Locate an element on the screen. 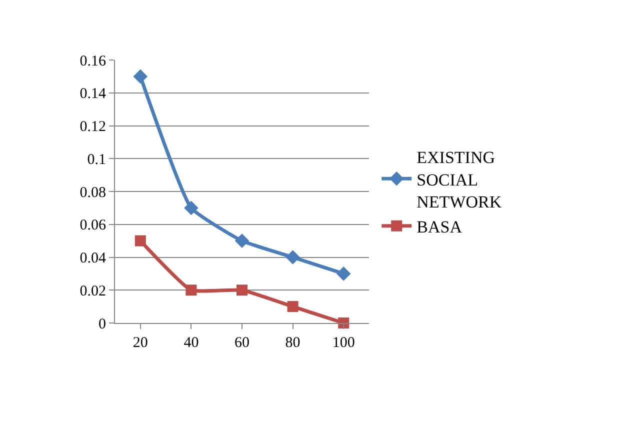  x-tick-label: 60 is located at coordinates (242, 343).